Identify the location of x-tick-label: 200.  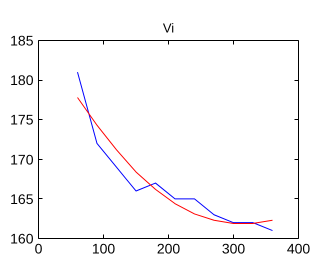
(168, 248).